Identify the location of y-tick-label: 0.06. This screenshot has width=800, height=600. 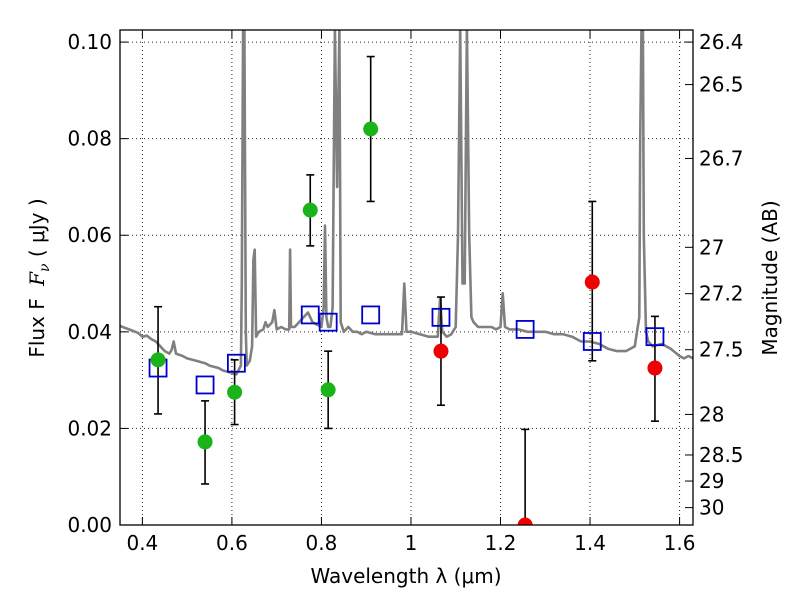
(89, 235).